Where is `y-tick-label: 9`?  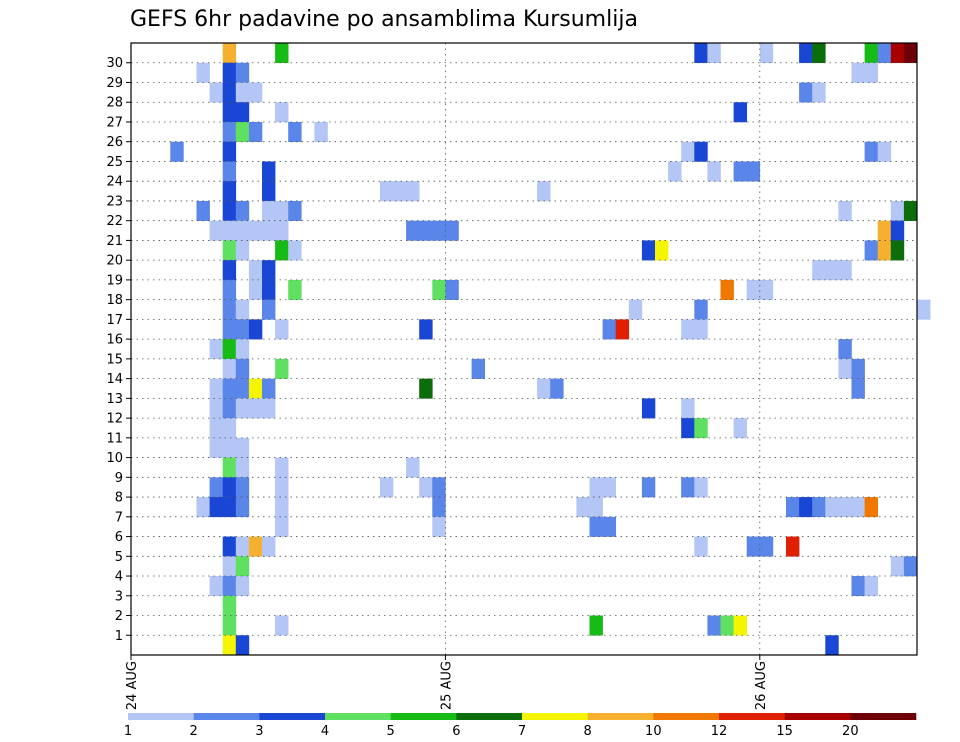
y-tick-label: 9 is located at coordinates (119, 478).